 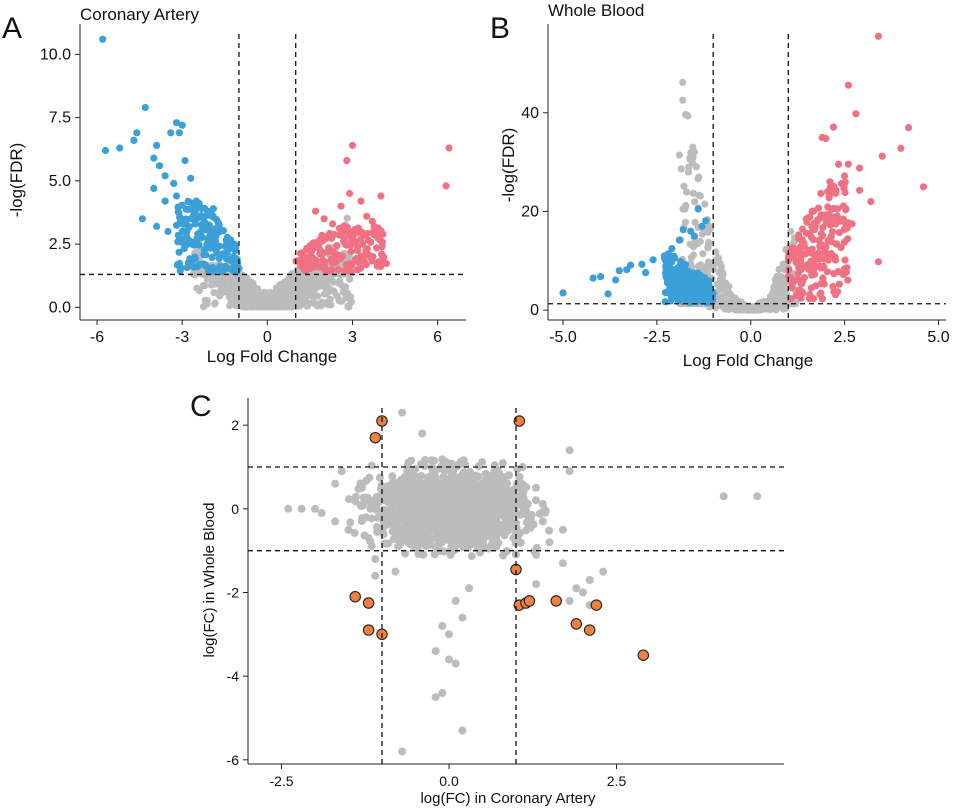 What do you see at coordinates (281, 781) in the screenshot?
I see `x-tick-label: -2.5` at bounding box center [281, 781].